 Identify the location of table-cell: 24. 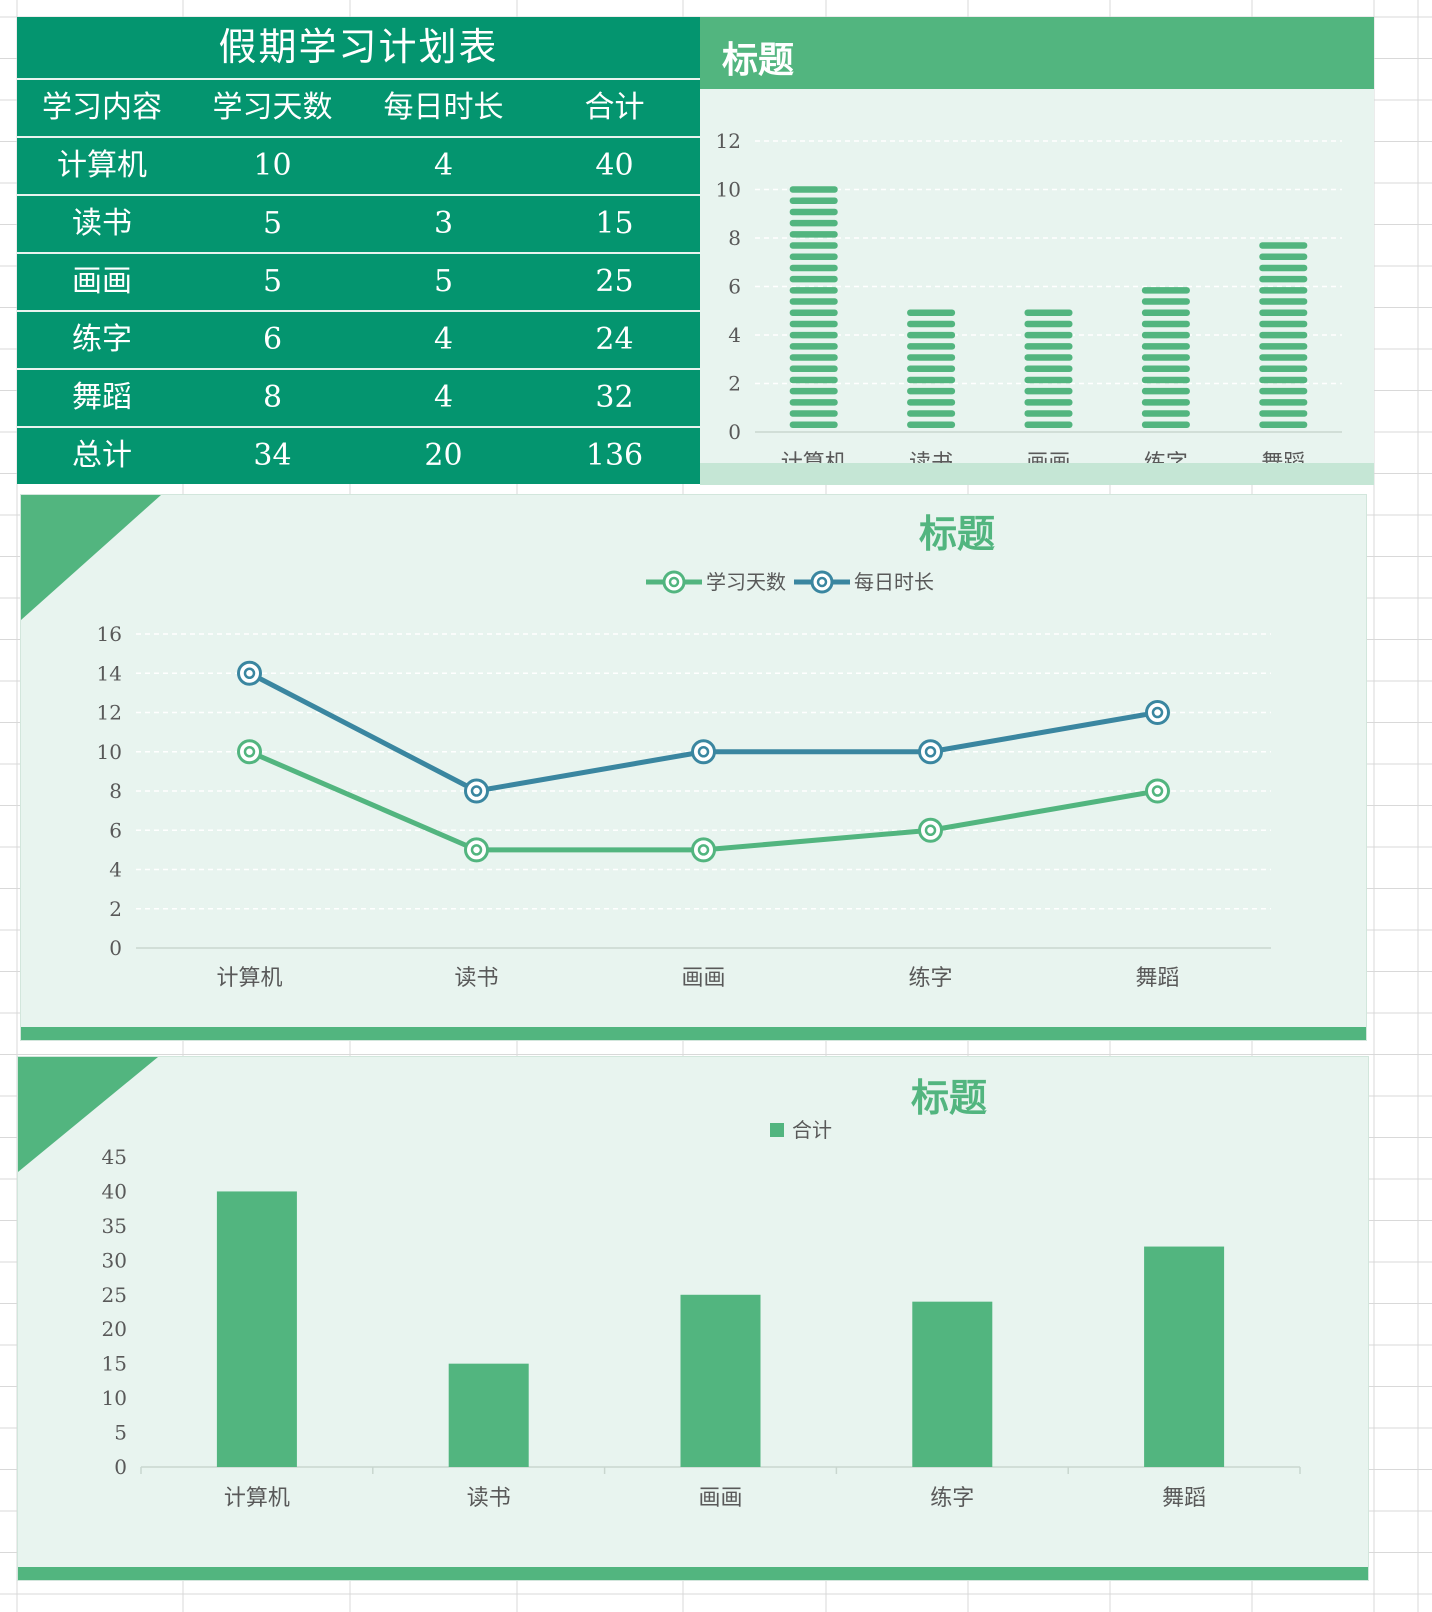
(614, 339).